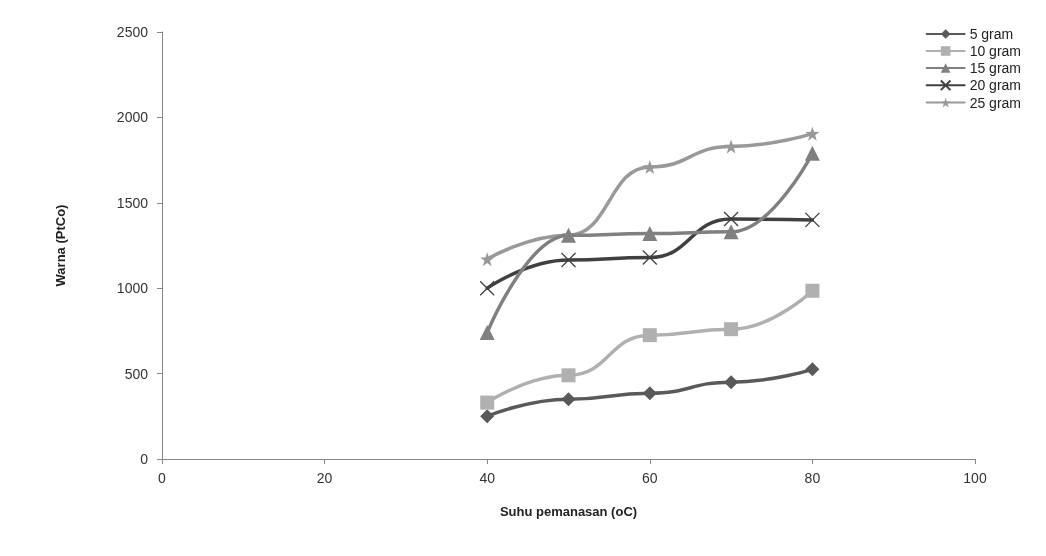  Describe the element at coordinates (132, 117) in the screenshot. I see `y-tick-label: 2000` at that location.